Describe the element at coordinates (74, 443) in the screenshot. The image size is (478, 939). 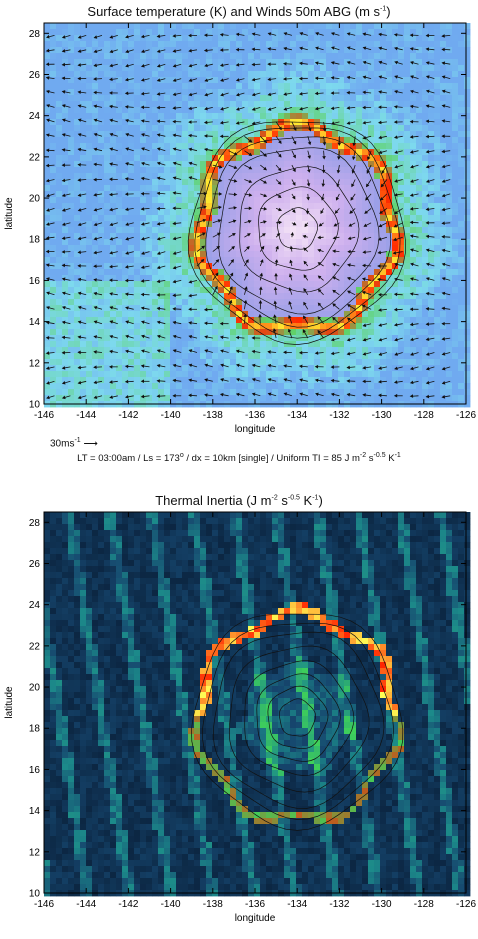
I see `reference-wind-vector: 30ms-1 ⟶` at that location.